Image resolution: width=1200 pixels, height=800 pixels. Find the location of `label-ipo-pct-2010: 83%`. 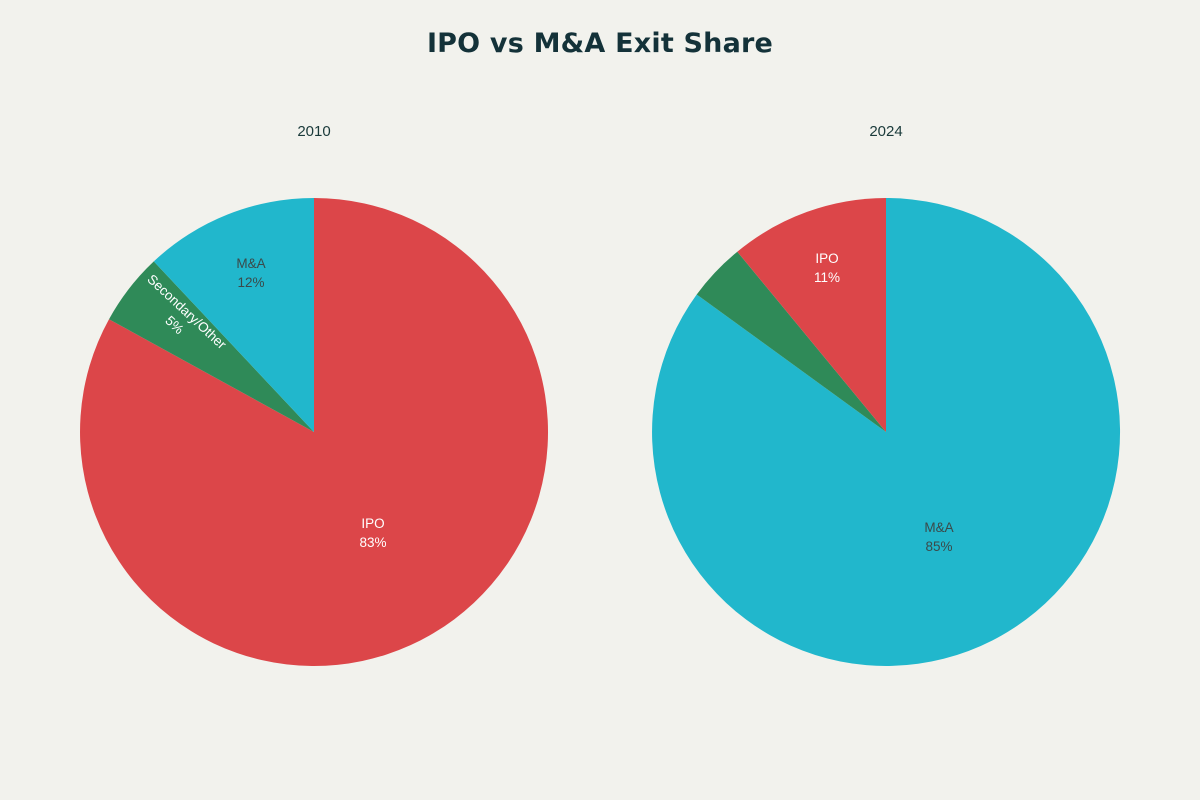

label-ipo-pct-2010: 83% is located at coordinates (372, 542).